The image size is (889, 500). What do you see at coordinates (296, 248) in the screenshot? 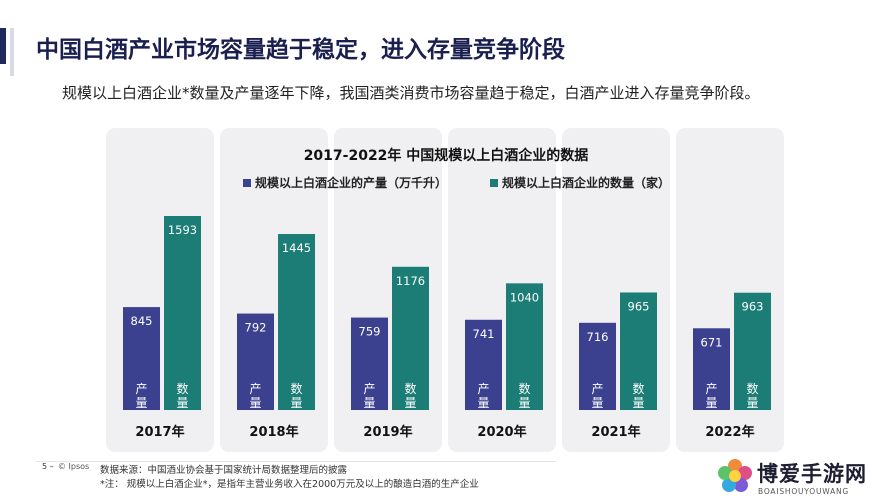
I see `data-label: 1445` at bounding box center [296, 248].